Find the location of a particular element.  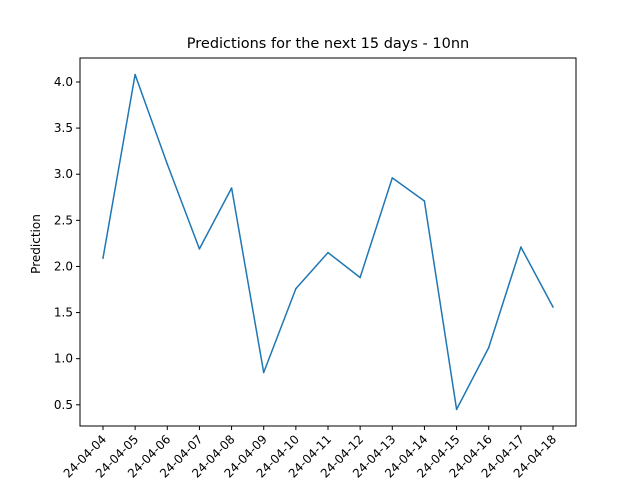

y-axis: 0.5 1.0 1.5 2.0 2.5 3.0 3.5 4.0 is located at coordinates (67, 243).